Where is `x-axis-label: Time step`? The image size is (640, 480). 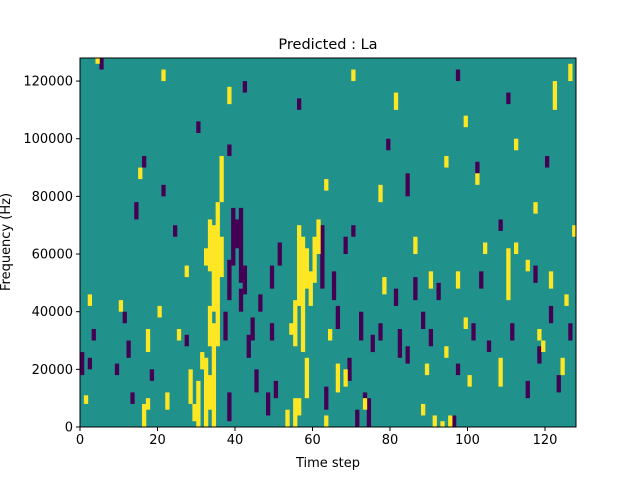
x-axis-label: Time step is located at coordinates (327, 463).